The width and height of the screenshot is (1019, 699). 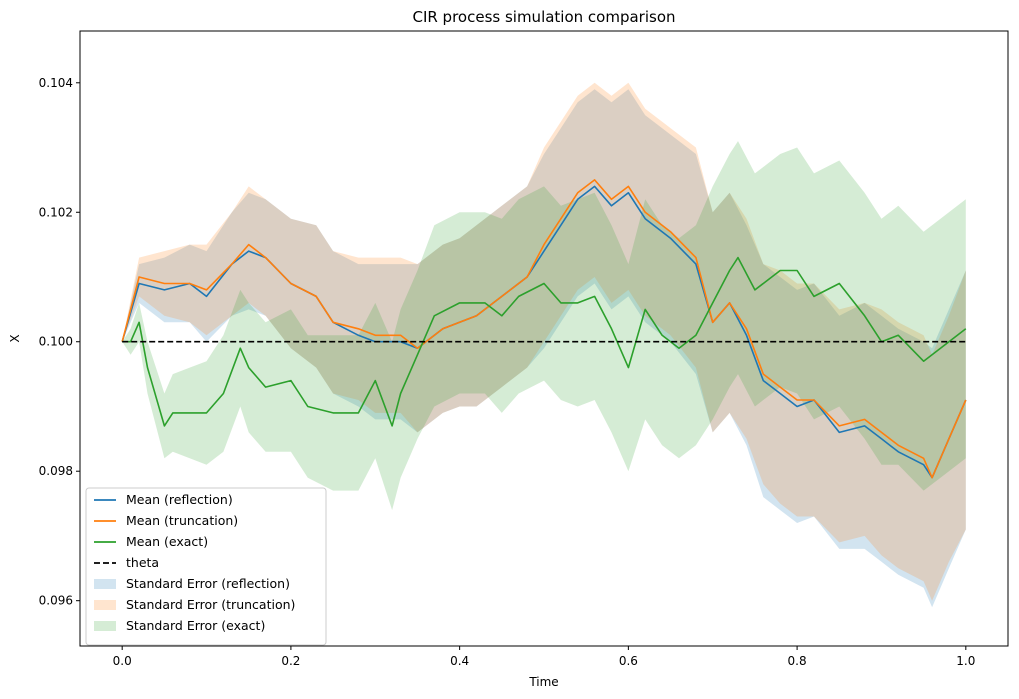 I want to click on legend-box, so click(x=206, y=566).